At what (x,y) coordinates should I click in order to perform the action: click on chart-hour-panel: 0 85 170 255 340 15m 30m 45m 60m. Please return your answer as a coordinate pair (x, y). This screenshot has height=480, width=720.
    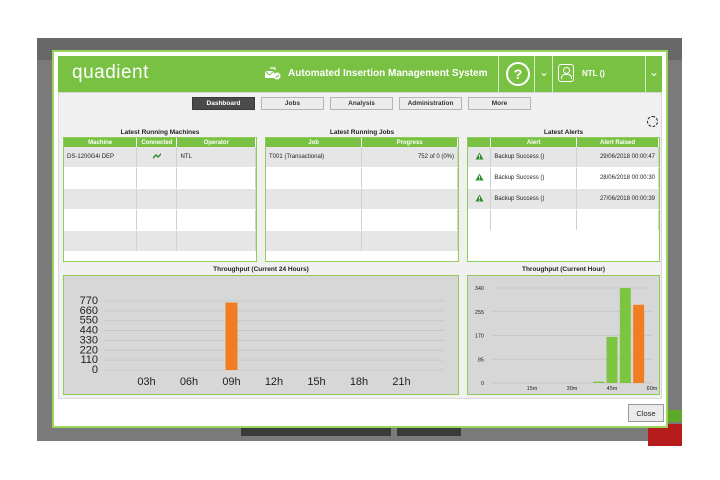
    Looking at the image, I should click on (563, 335).